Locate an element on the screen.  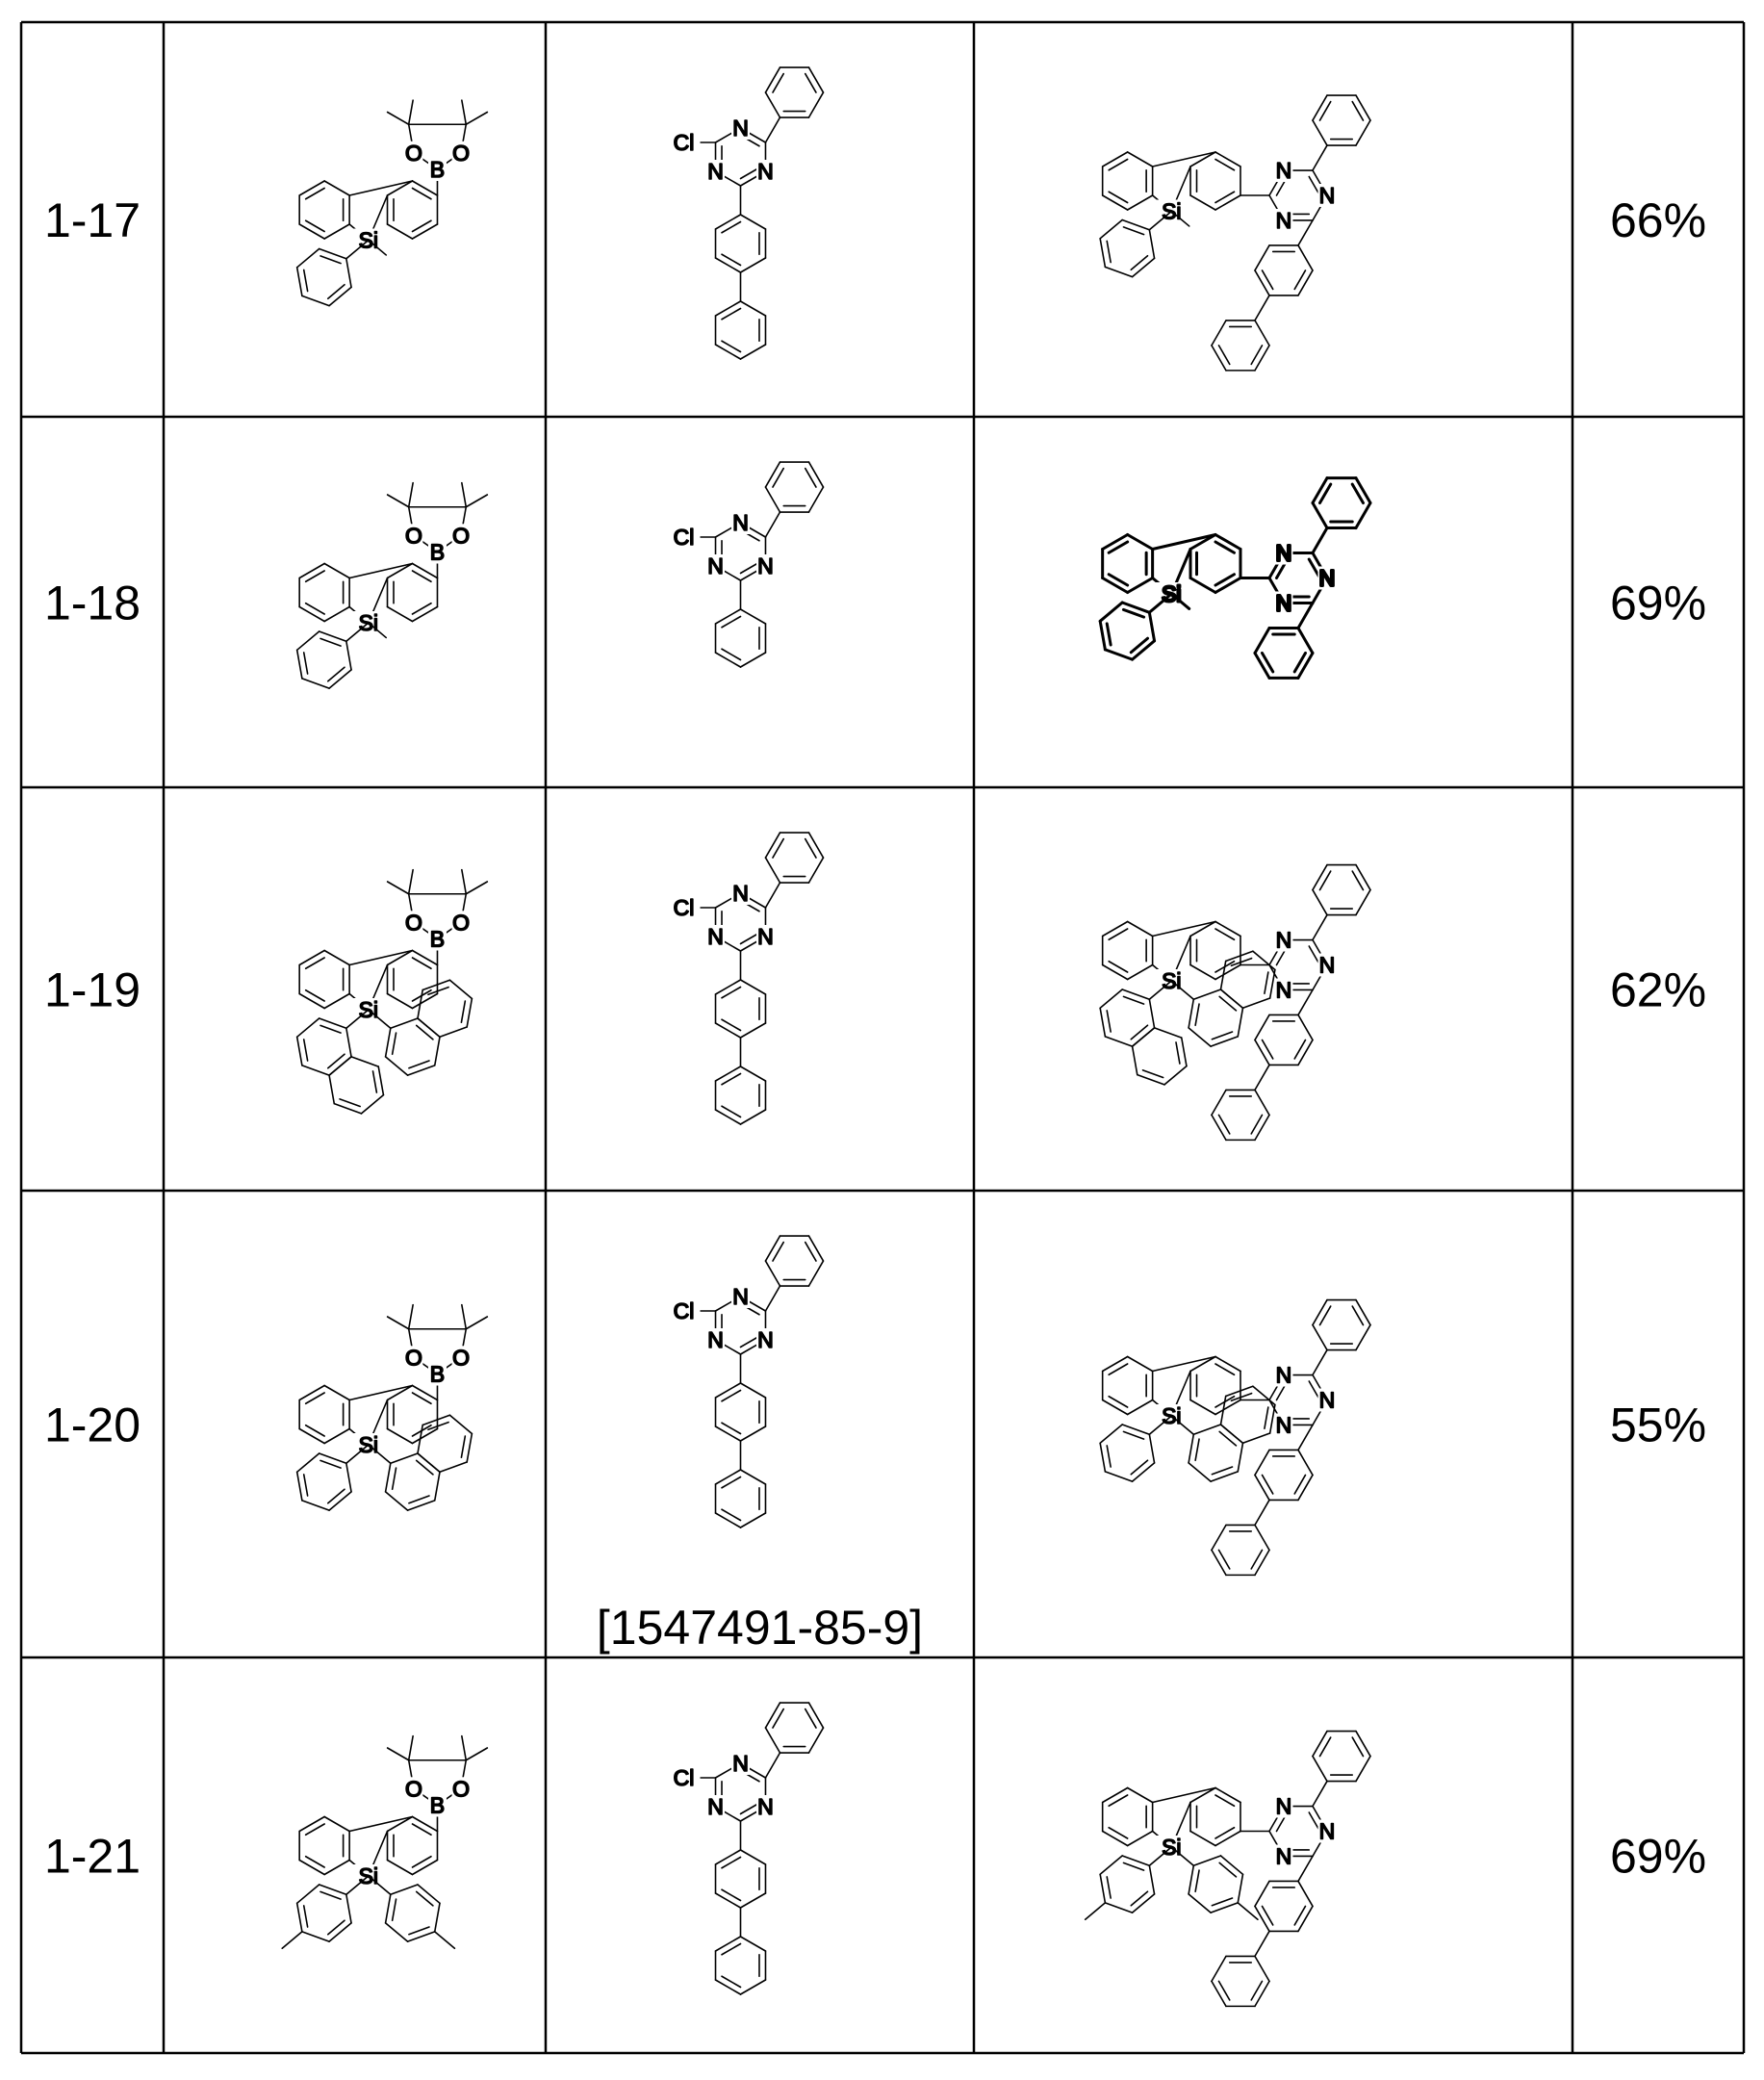
yield-value: 66% is located at coordinates (1658, 220).